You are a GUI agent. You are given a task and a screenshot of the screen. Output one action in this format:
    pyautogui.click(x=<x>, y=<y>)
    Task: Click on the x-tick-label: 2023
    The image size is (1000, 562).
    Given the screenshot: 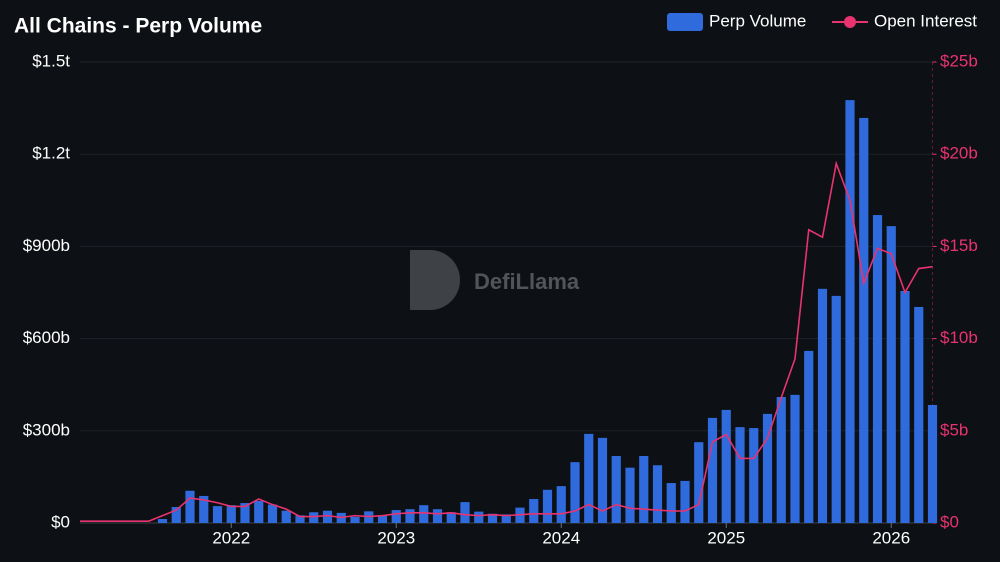 What is the action you would take?
    pyautogui.click(x=396, y=537)
    